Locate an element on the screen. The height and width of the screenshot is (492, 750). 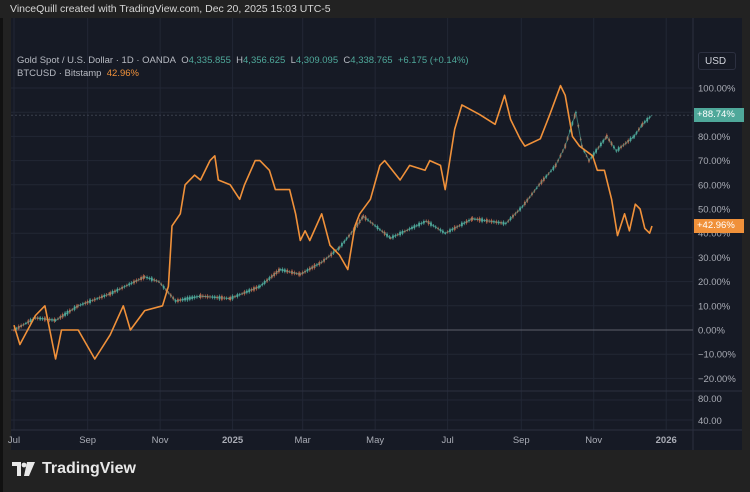
tradingview-logo: TradingView is located at coordinates (74, 469).